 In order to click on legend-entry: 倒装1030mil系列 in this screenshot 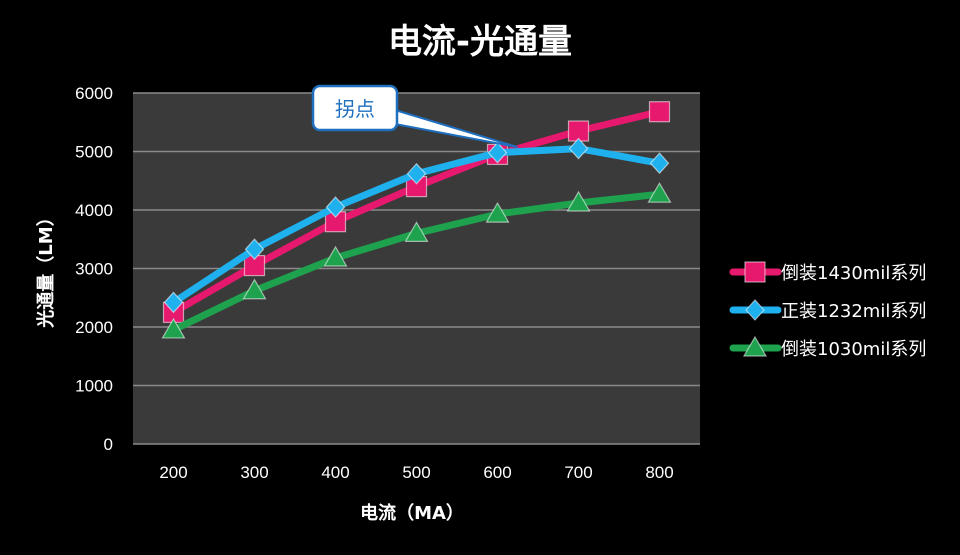, I will do `click(827, 347)`.